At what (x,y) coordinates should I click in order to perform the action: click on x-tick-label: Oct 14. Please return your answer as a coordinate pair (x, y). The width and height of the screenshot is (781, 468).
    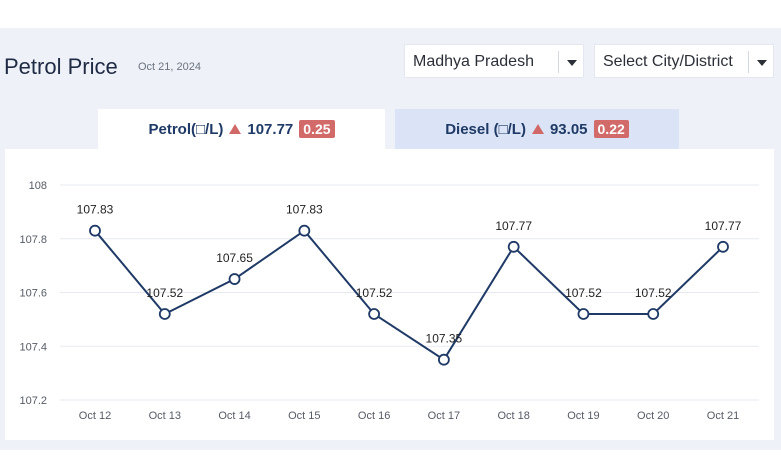
    Looking at the image, I should click on (234, 416).